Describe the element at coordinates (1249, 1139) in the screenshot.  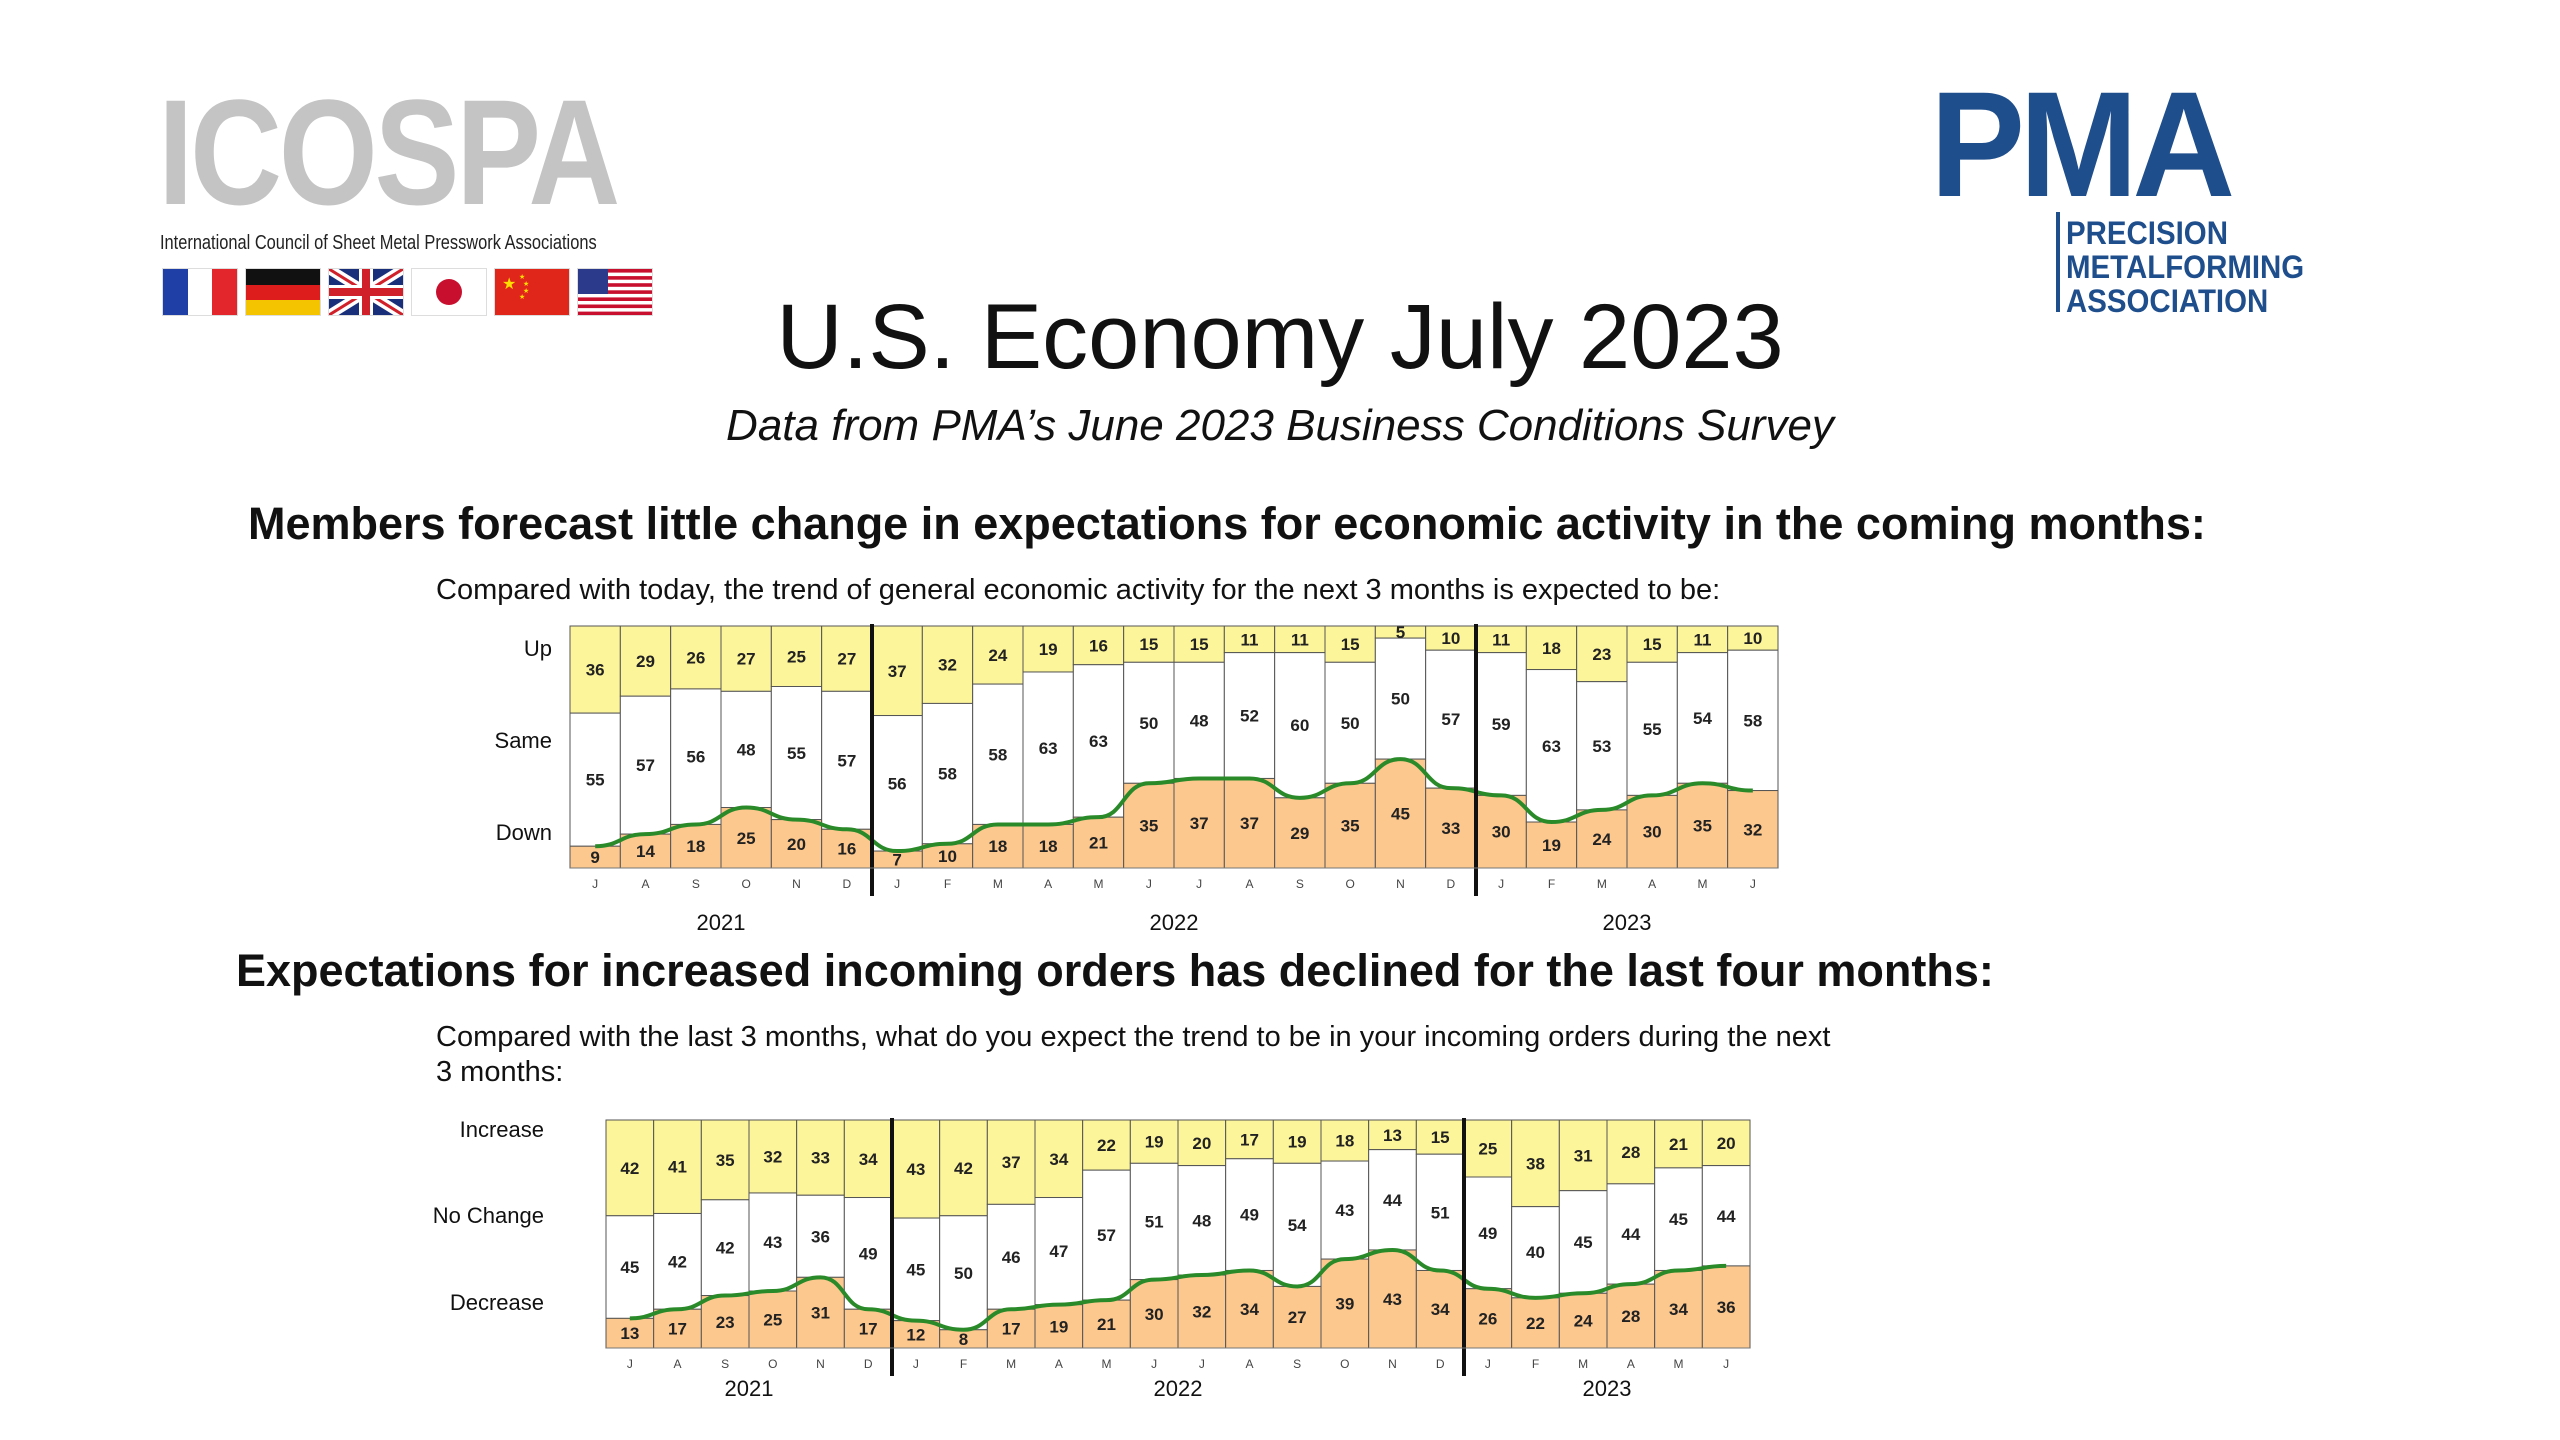
I see `chart2-label-up: 17` at that location.